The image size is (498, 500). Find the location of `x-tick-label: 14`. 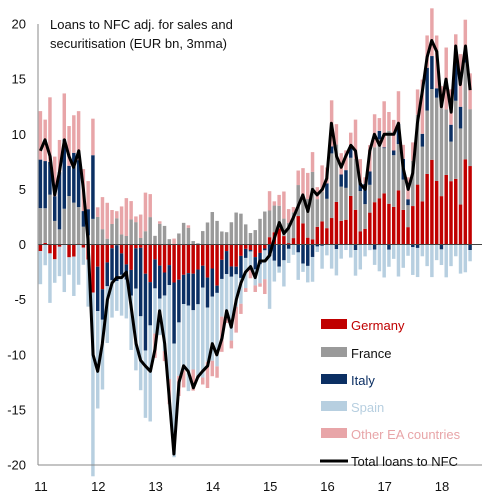

x-tick-label: 14 is located at coordinates (213, 486).